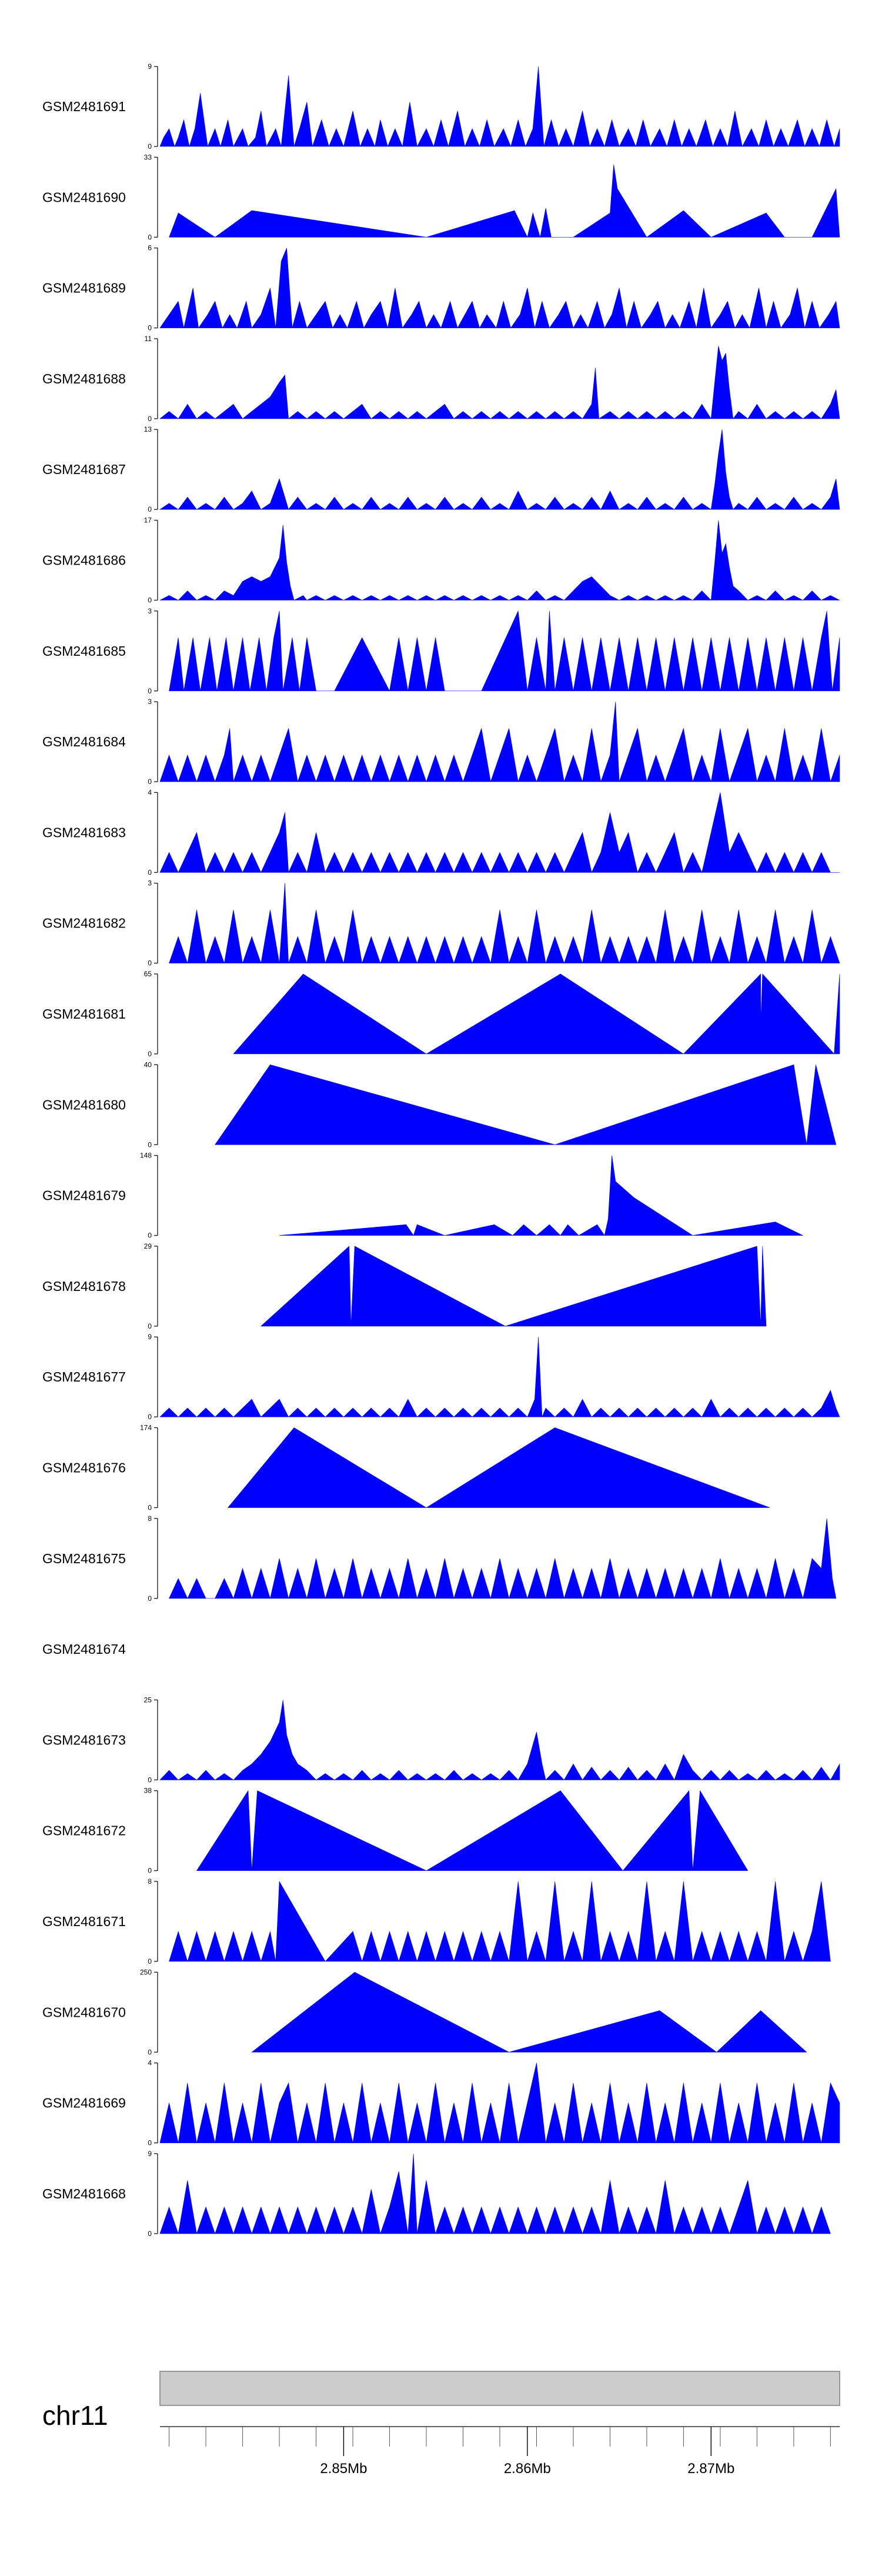 This screenshot has height=2576, width=882. Describe the element at coordinates (441, 379) in the screenshot. I see `track-GSM2481688: GSM2481688 11 0` at that location.